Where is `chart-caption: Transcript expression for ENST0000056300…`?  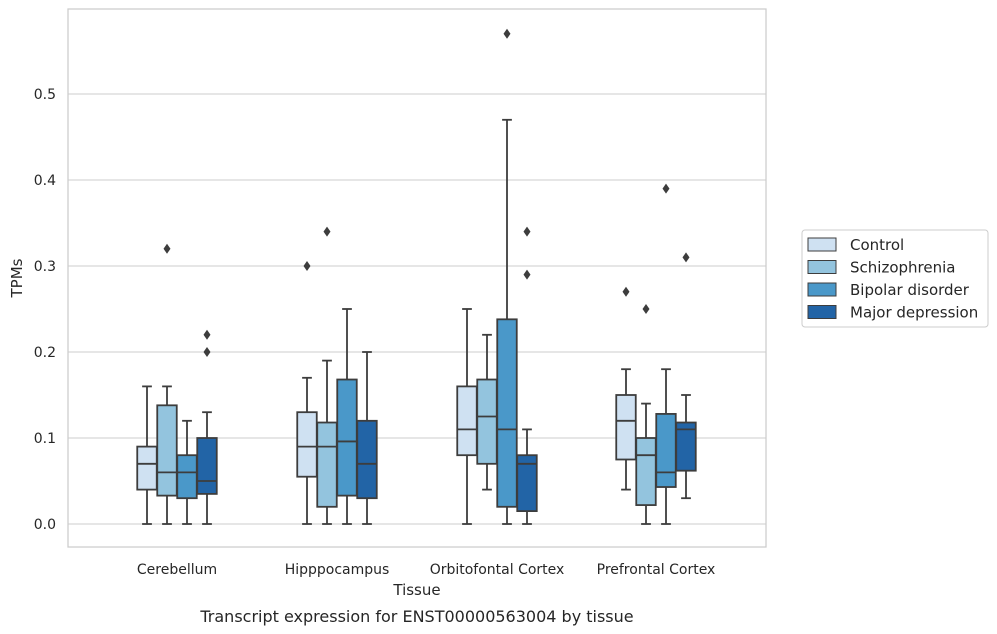
chart-caption: Transcript expression for ENST0000056300… is located at coordinates (416, 616).